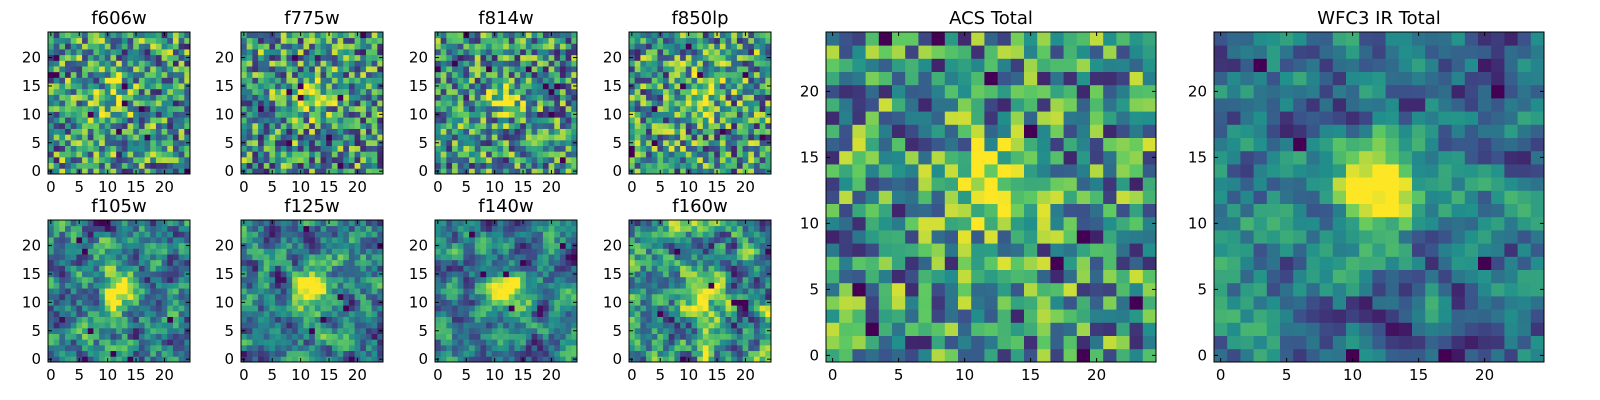 Image resolution: width=1600 pixels, height=400 pixels. Describe the element at coordinates (312, 291) in the screenshot. I see `tick-marks` at that location.